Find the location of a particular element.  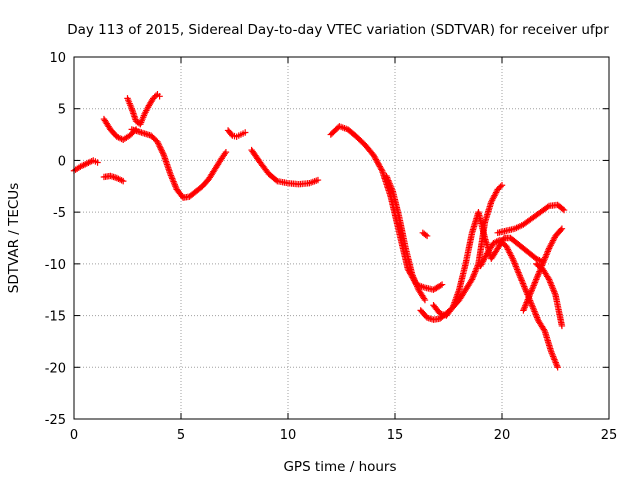

y-tick-label: -5 is located at coordinates (59, 213).